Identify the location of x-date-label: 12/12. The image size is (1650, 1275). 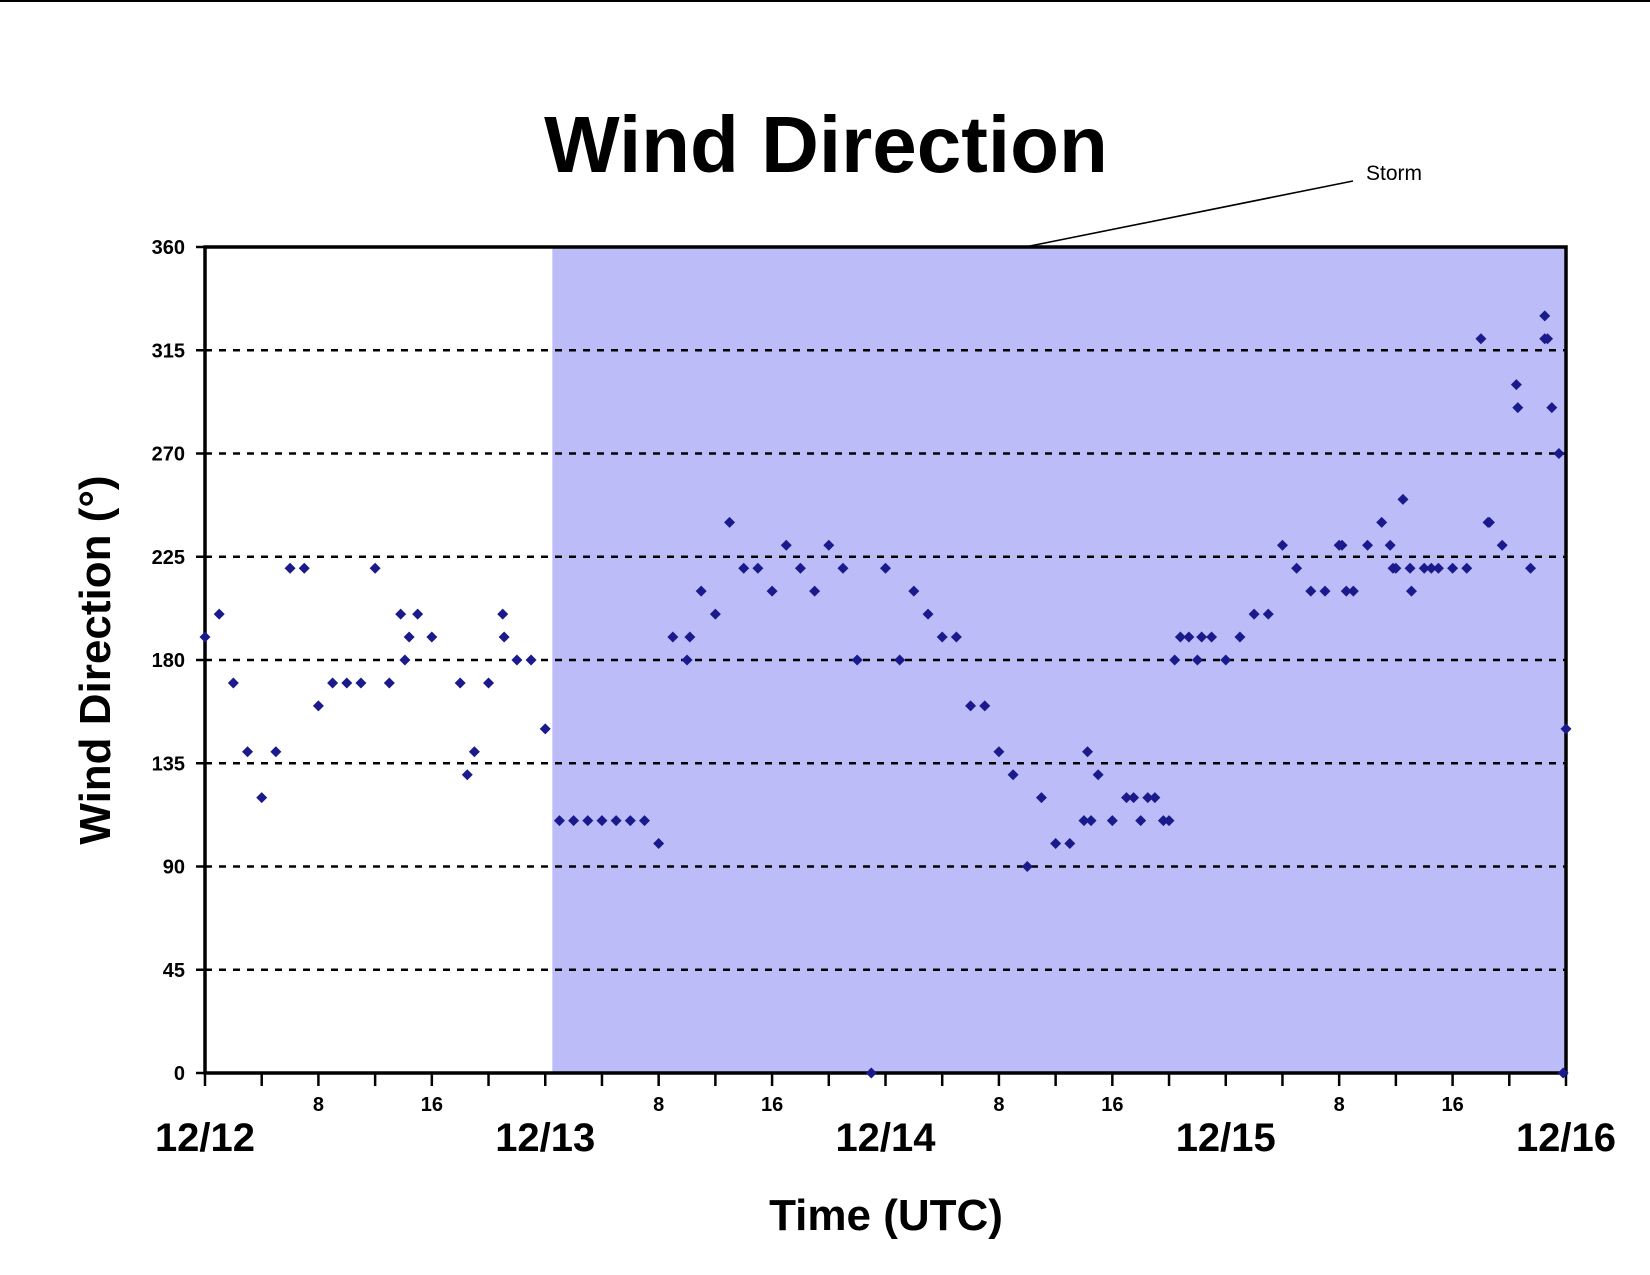
(205, 1138).